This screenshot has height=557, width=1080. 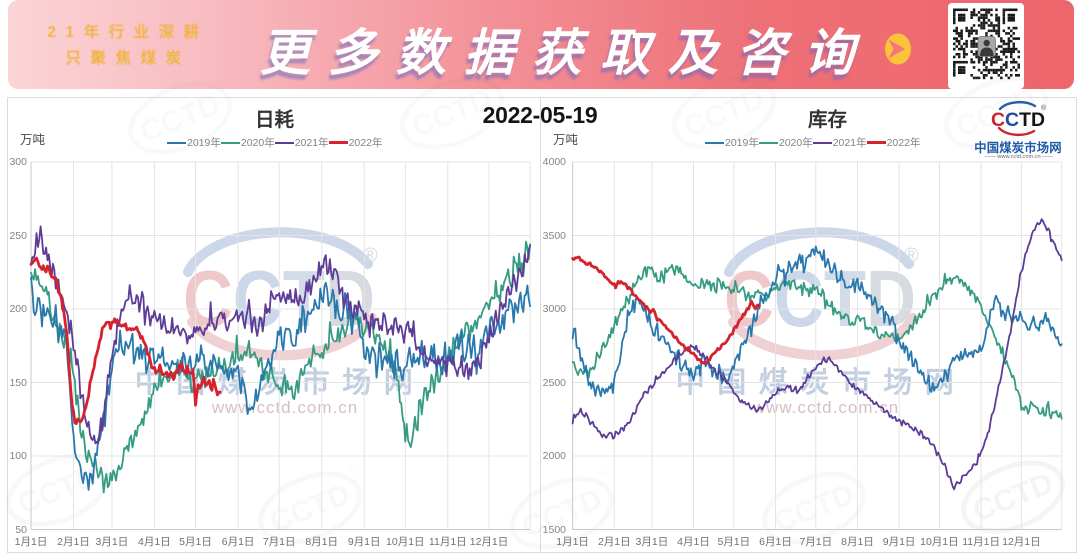 I want to click on svg-text: —— www.cctd.com.cn ——, so click(x=1019, y=157).